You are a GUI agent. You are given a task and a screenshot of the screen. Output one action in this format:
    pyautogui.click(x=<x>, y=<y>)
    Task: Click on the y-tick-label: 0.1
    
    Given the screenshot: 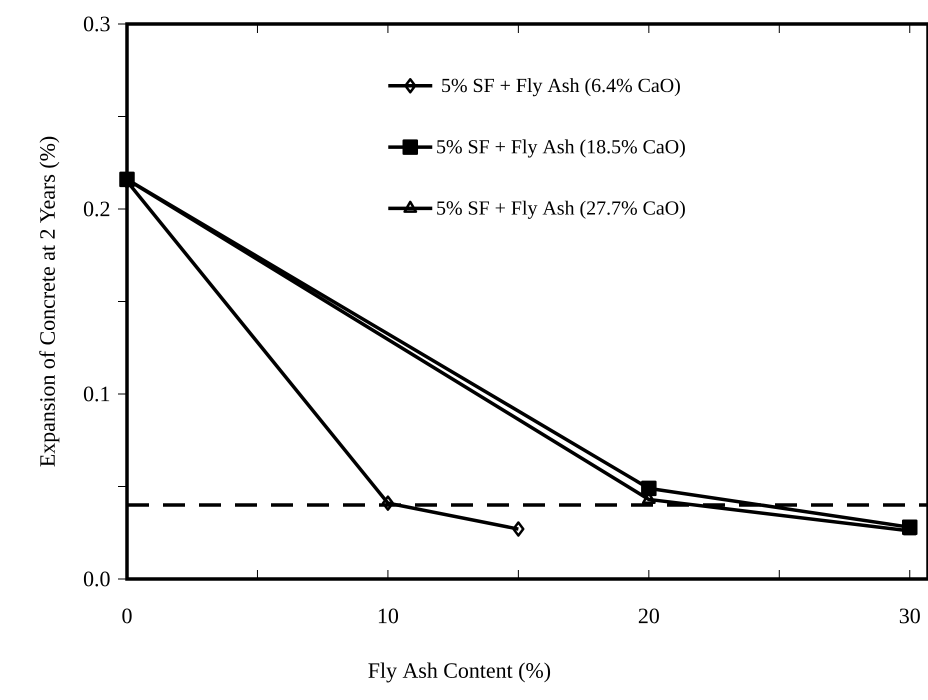 What is the action you would take?
    pyautogui.click(x=97, y=394)
    